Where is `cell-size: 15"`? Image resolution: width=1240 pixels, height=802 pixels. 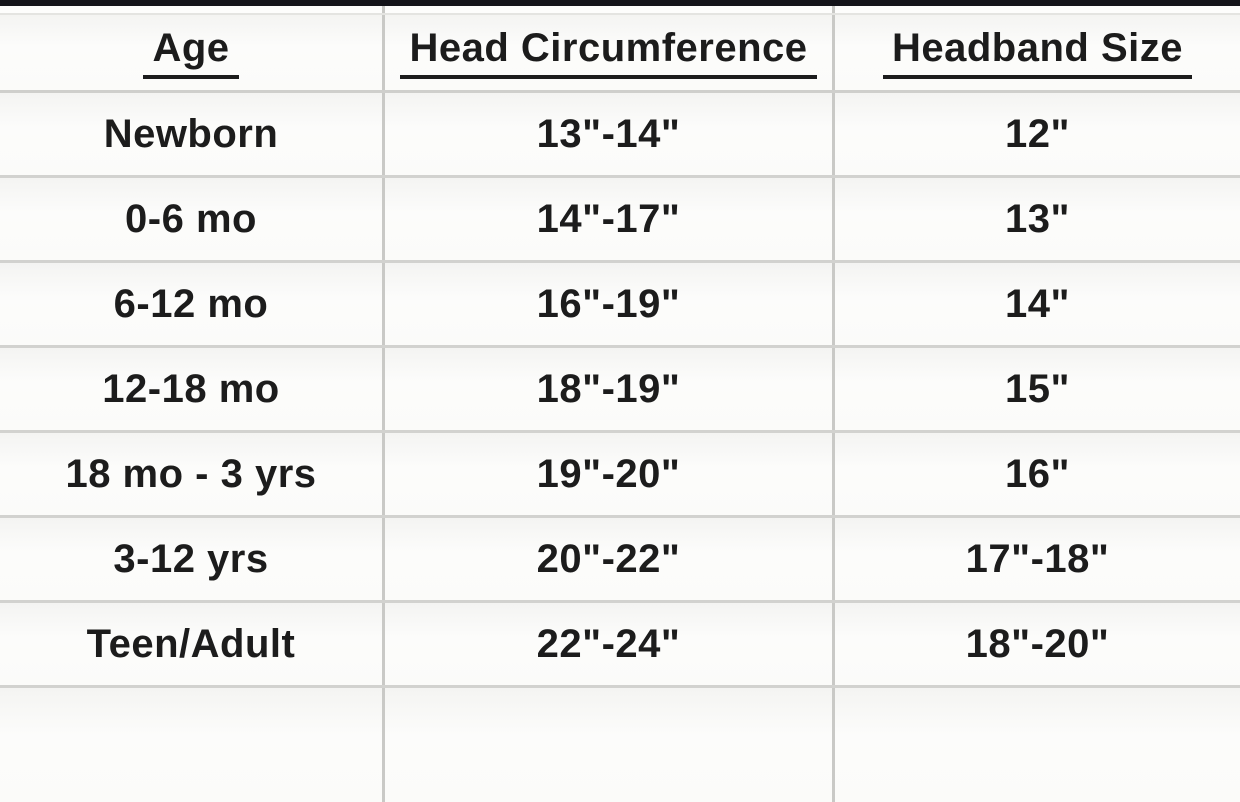 cell-size: 15" is located at coordinates (1037, 389).